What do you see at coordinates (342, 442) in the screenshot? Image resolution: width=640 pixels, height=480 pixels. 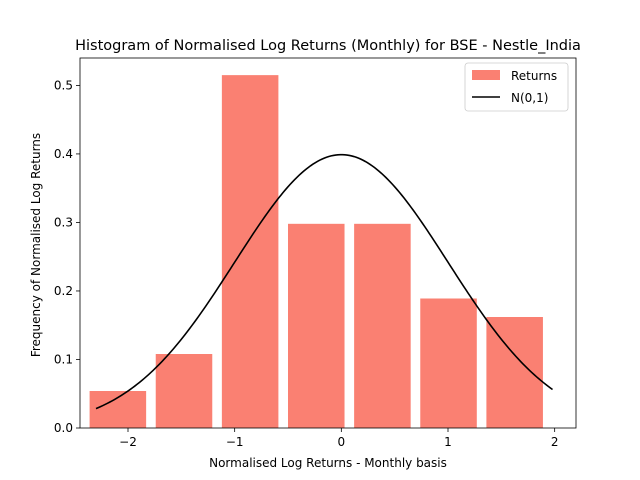 I see `x-tick-label: 0` at bounding box center [342, 442].